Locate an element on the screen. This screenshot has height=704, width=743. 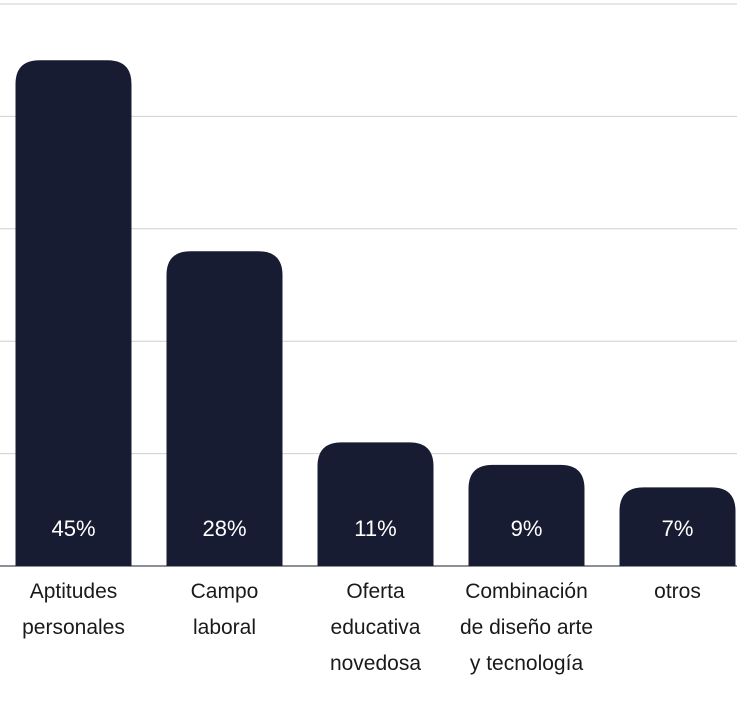
data-label: 11% is located at coordinates (375, 528).